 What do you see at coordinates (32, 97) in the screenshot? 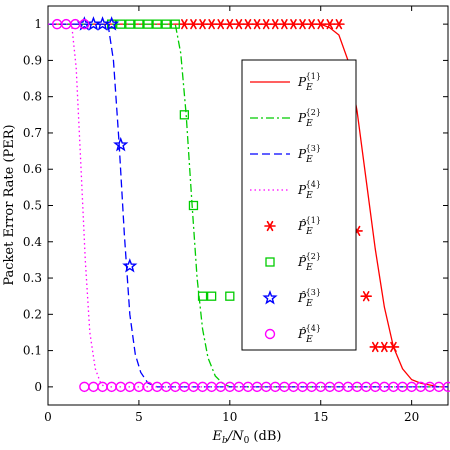
I see `y-tick-label: 0.8` at bounding box center [32, 97].